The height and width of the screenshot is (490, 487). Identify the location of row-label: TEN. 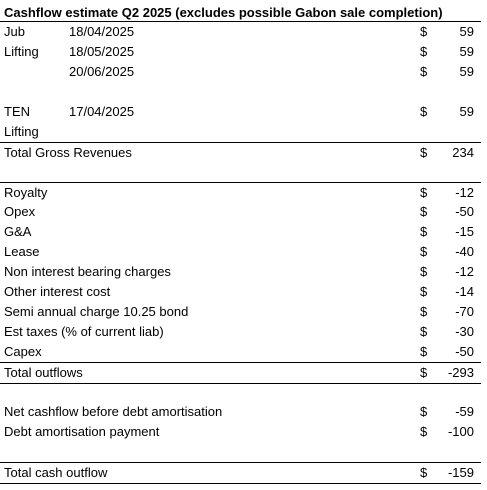
(17, 111).